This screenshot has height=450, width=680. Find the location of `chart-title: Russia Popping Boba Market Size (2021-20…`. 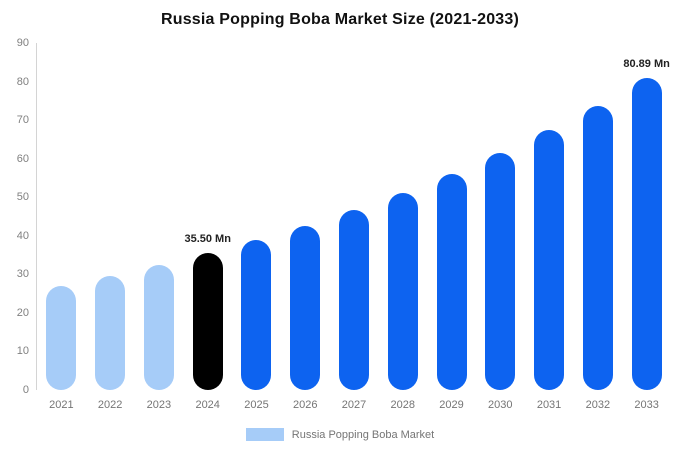

chart-title: Russia Popping Boba Market Size (2021-20… is located at coordinates (340, 19).